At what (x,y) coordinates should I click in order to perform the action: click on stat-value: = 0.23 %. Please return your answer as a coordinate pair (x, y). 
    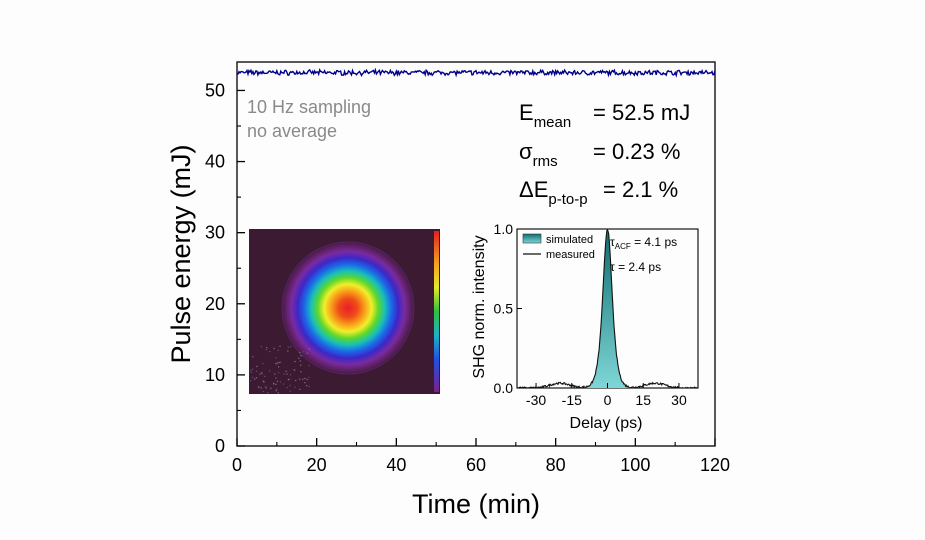
    Looking at the image, I should click on (636, 151).